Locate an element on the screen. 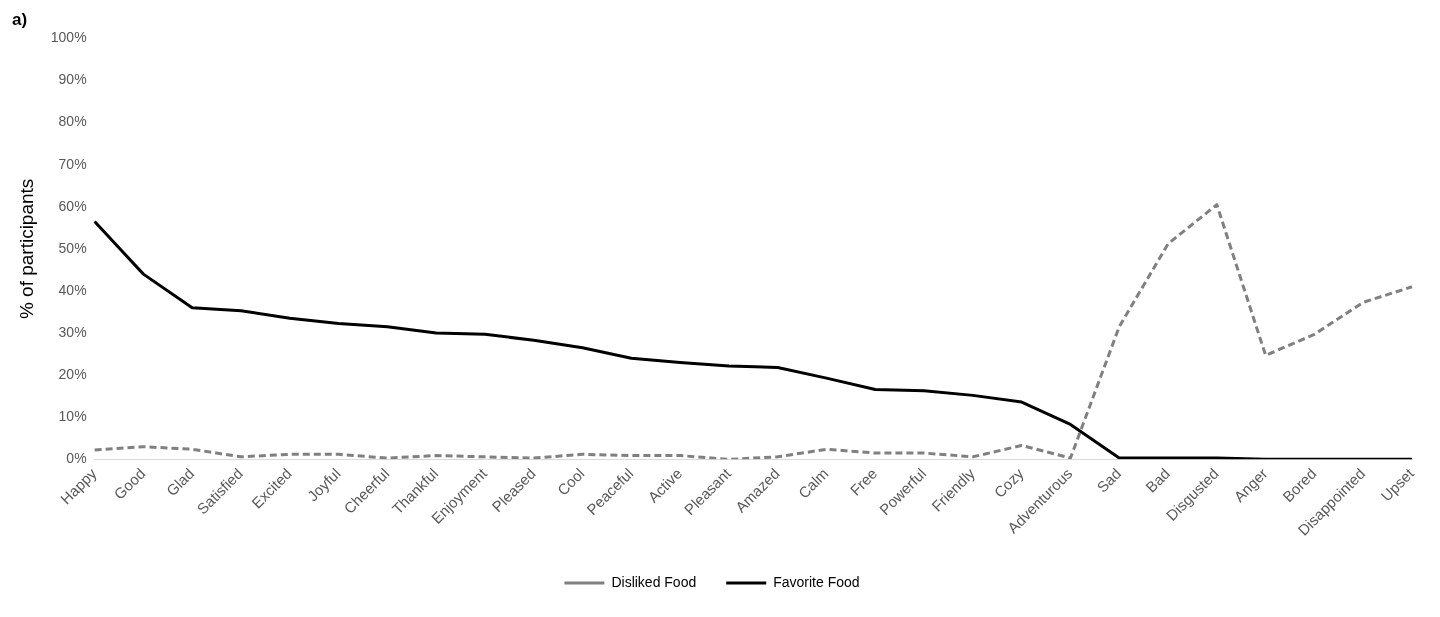 Image resolution: width=1440 pixels, height=617 pixels. y-tick-label: 10% is located at coordinates (72, 416).